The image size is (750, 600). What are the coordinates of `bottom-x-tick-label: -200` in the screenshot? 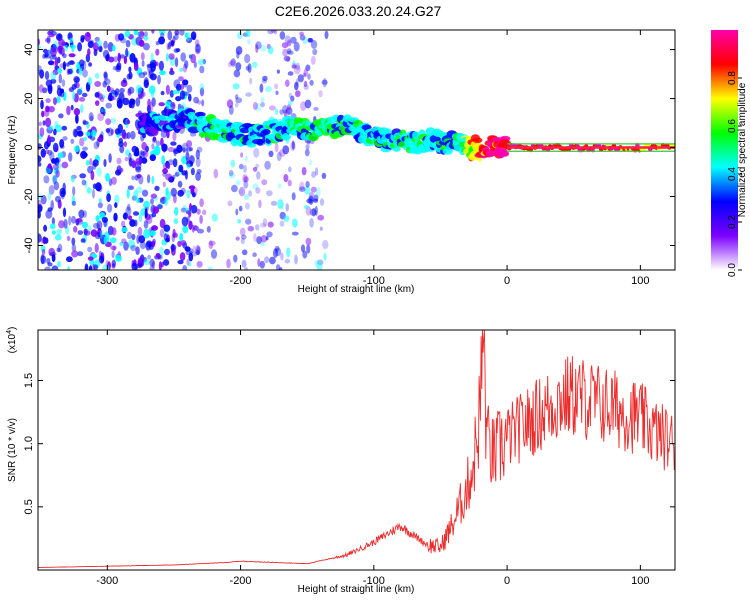 It's located at (241, 581).